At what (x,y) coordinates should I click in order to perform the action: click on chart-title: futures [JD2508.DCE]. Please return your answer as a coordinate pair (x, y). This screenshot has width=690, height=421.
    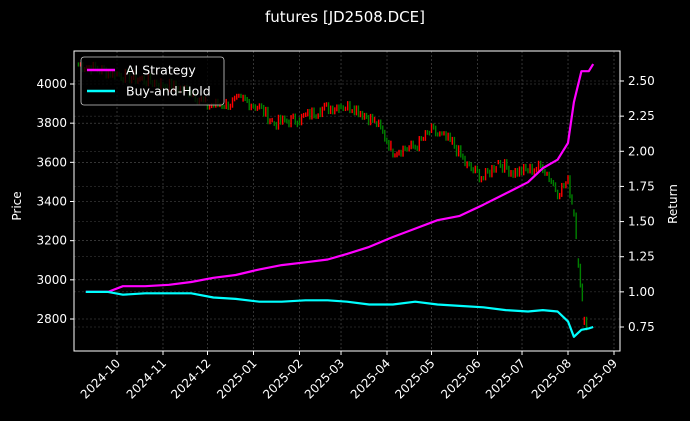
    Looking at the image, I should click on (345, 17).